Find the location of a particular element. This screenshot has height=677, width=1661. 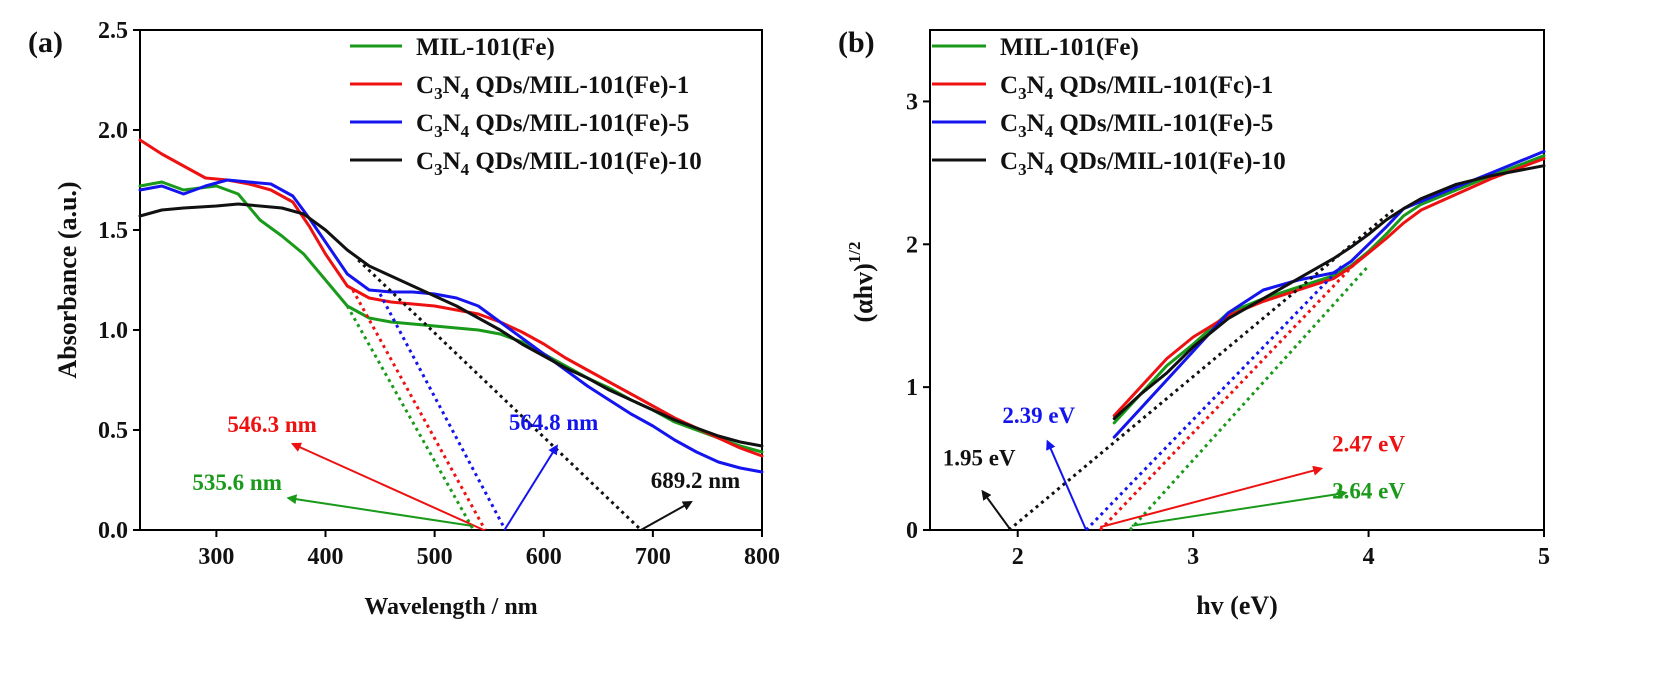

y-tick-label-b-3: 3 is located at coordinates (912, 102).